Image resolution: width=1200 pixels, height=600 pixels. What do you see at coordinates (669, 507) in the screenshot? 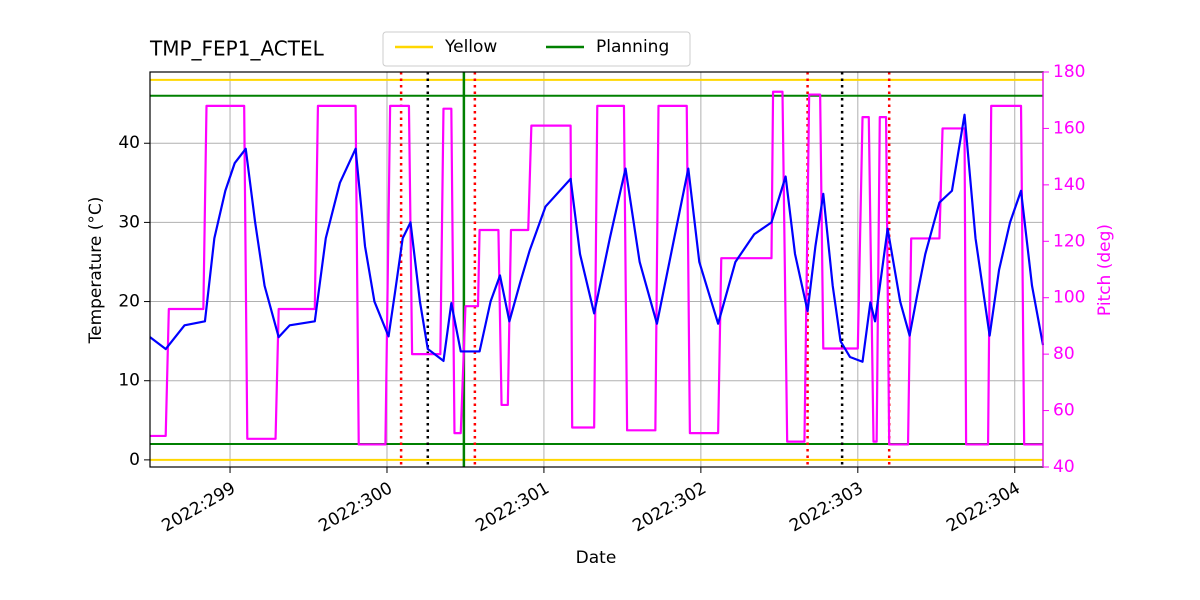
I see `x-tick-label: 2022:302` at bounding box center [669, 507].